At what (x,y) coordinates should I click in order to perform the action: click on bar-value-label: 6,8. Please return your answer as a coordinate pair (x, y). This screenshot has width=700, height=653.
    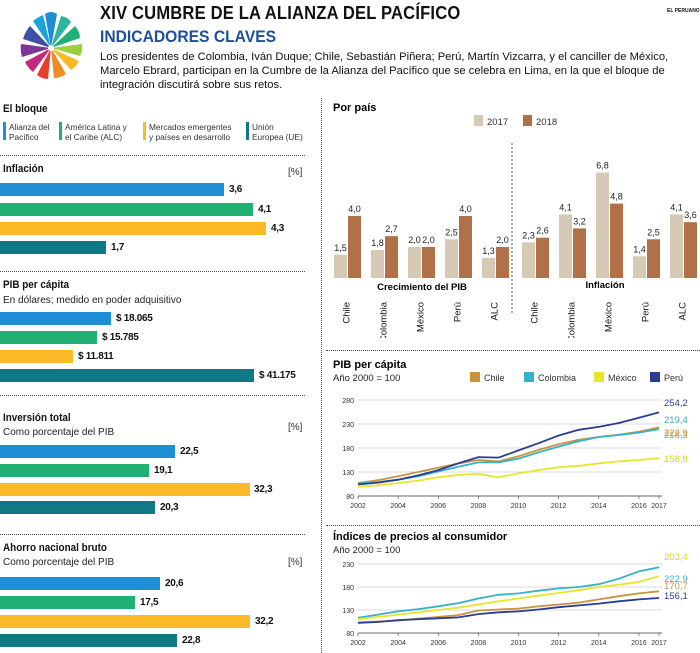
    Looking at the image, I should click on (602, 166).